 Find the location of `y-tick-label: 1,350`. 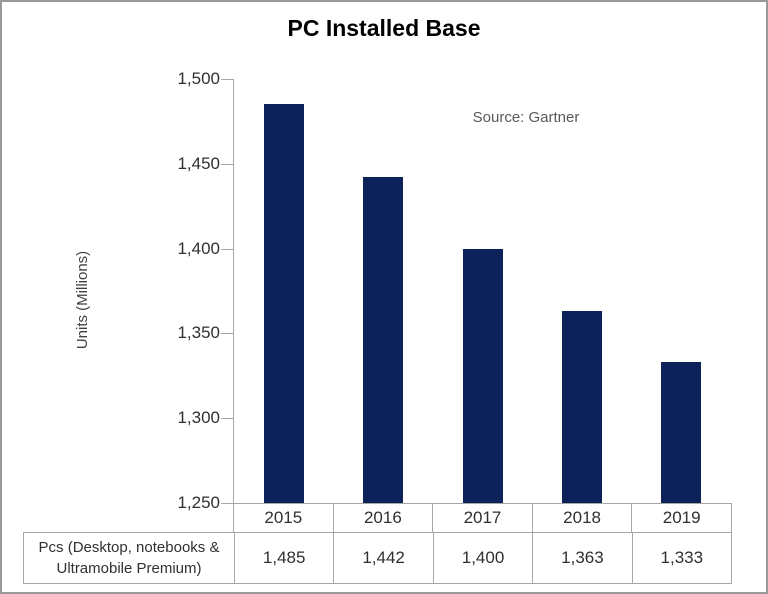

y-tick-label: 1,350 is located at coordinates (198, 333).